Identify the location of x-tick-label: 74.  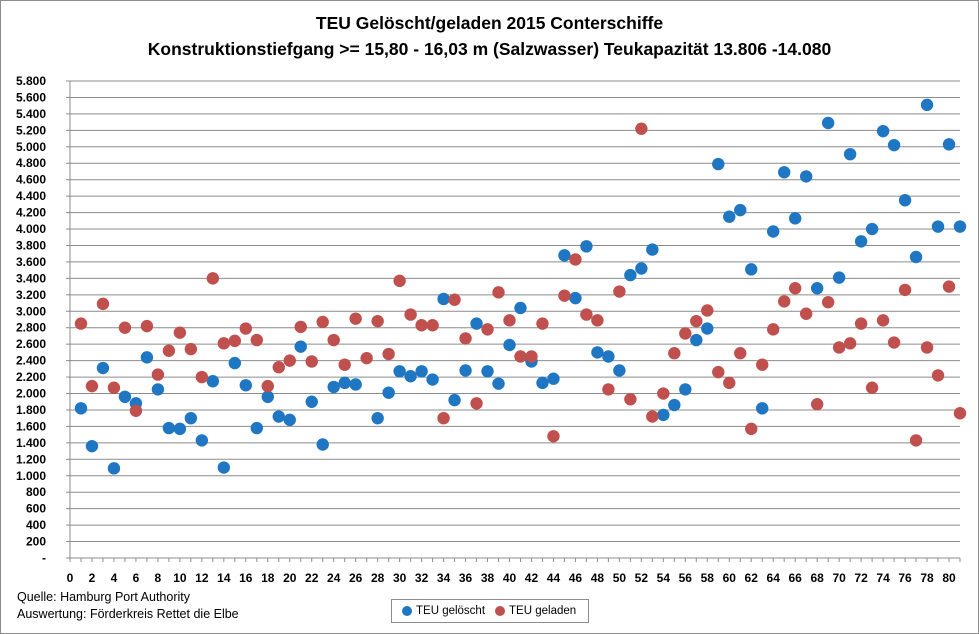
(883, 578).